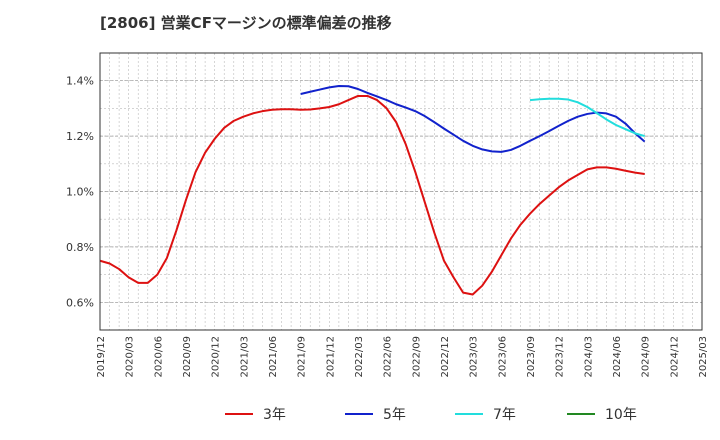 Image resolution: width=720 pixels, height=440 pixels. Describe the element at coordinates (158, 357) in the screenshot. I see `x-tick-label: 2020/06` at that location.